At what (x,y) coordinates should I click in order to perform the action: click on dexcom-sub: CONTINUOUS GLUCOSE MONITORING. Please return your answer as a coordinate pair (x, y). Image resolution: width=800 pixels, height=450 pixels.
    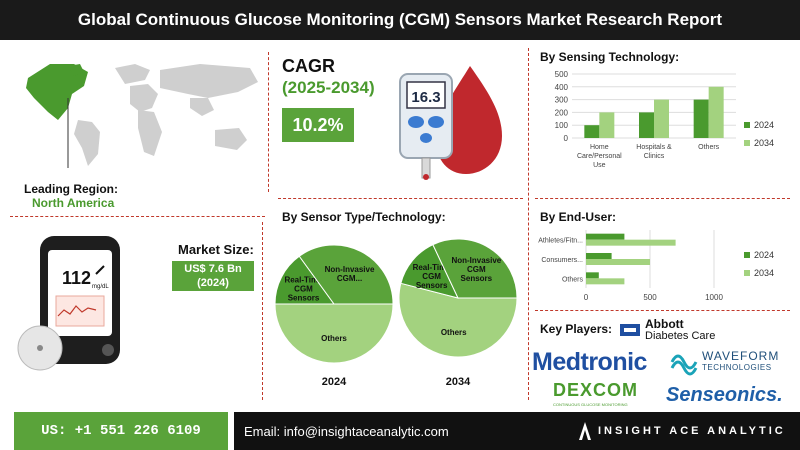
    Looking at the image, I should click on (590, 404).